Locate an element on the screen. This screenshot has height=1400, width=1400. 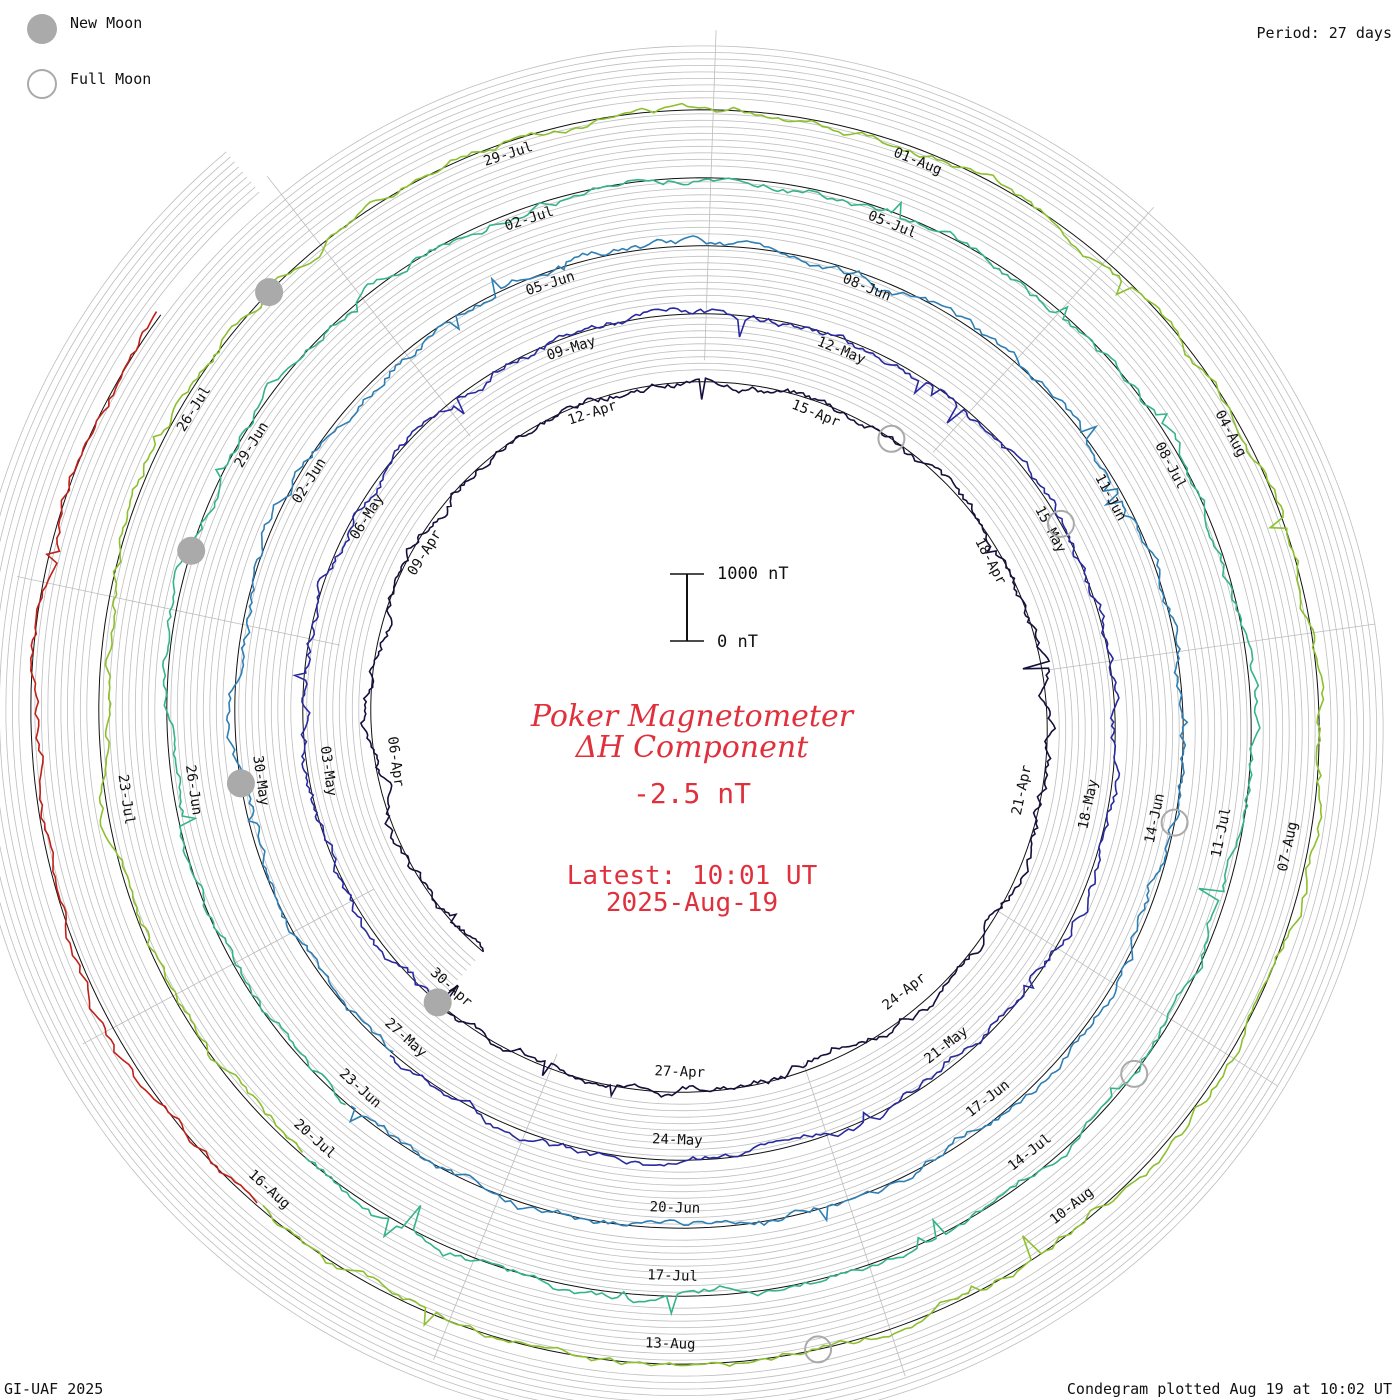
chart-title-line2: ΔH Component is located at coordinates (692, 747).